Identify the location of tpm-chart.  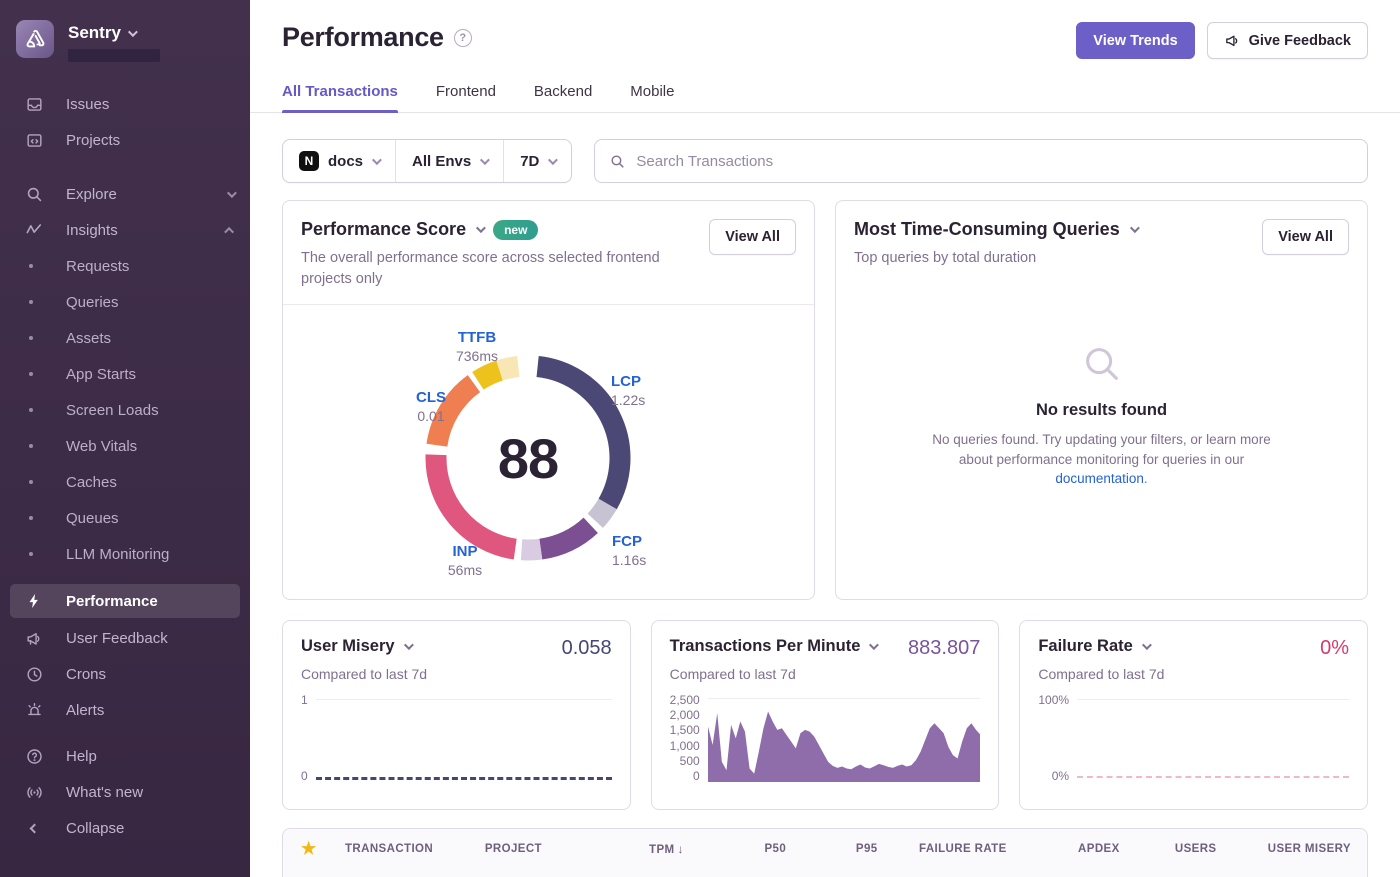
(844, 738).